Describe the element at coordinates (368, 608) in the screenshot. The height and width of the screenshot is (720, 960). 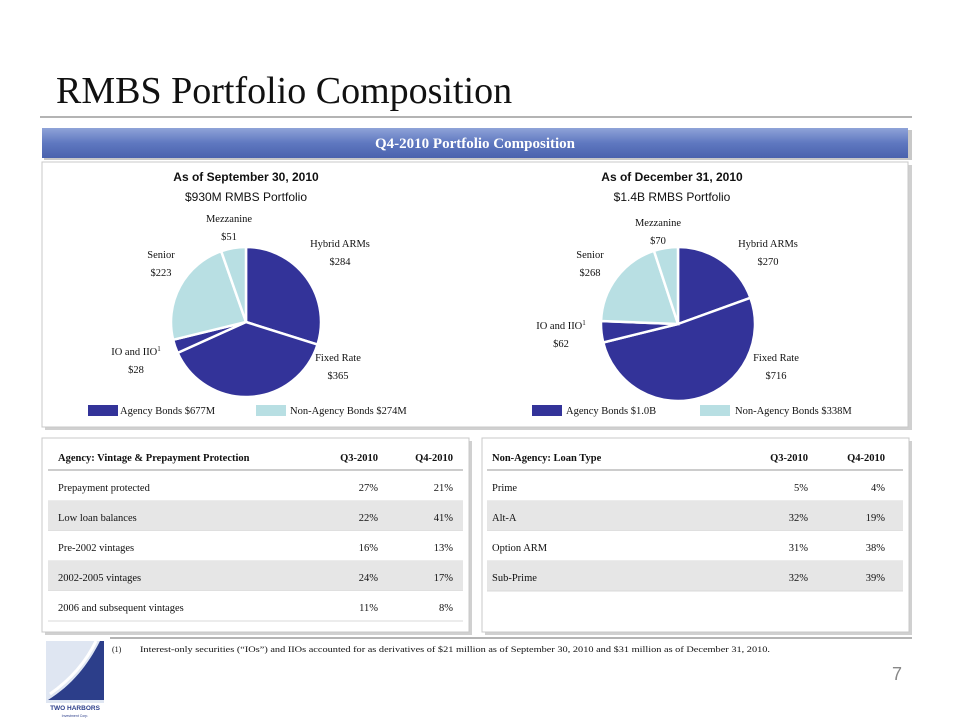
I see `table-cell: 11%` at that location.